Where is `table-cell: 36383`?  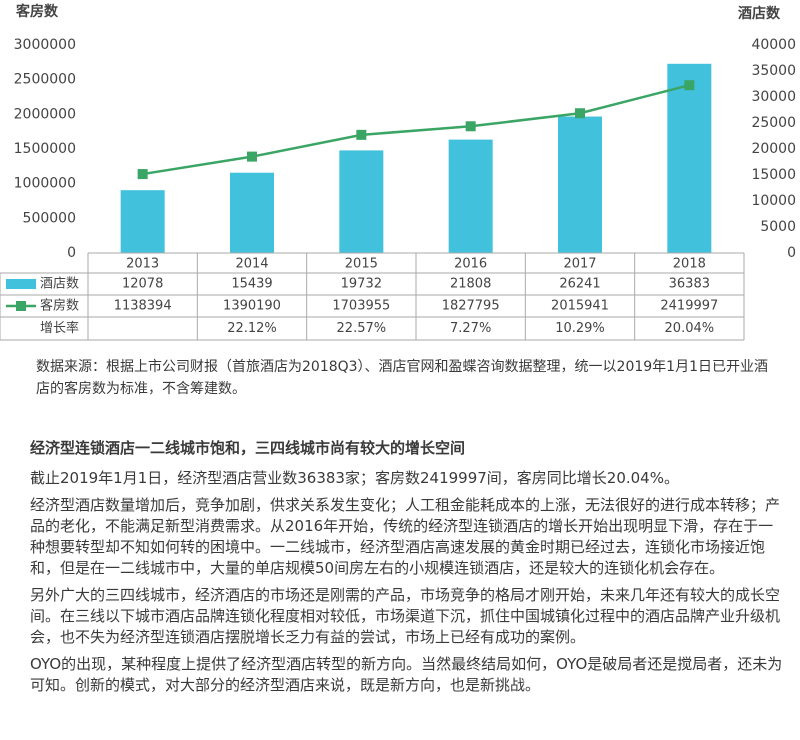
table-cell: 36383 is located at coordinates (689, 284).